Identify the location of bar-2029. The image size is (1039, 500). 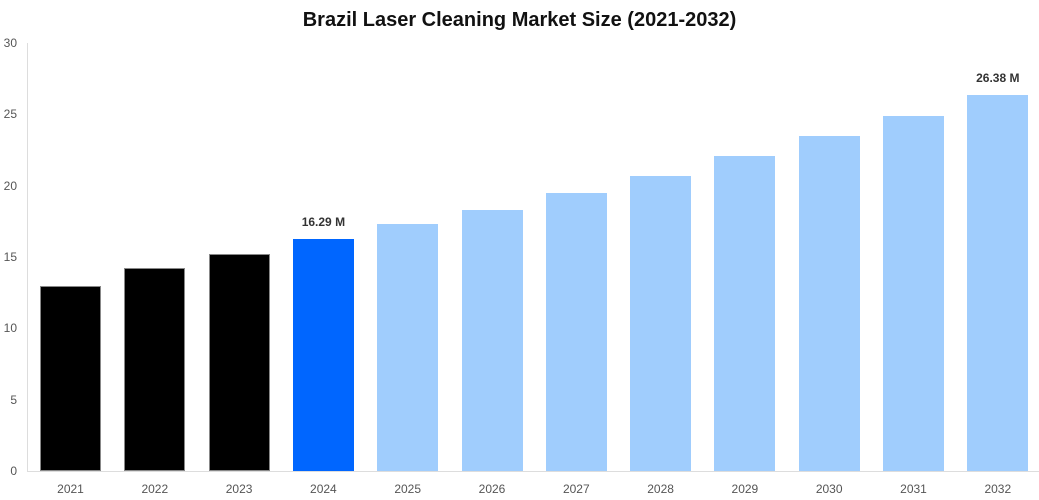
(745, 313).